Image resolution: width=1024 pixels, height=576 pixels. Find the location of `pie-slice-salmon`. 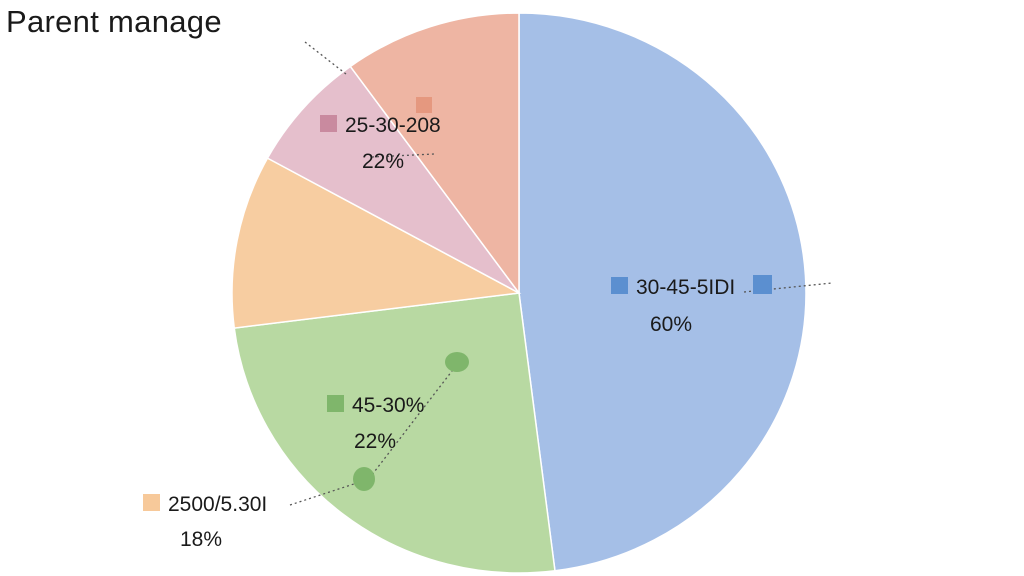

pie-slice-salmon is located at coordinates (434, 154).